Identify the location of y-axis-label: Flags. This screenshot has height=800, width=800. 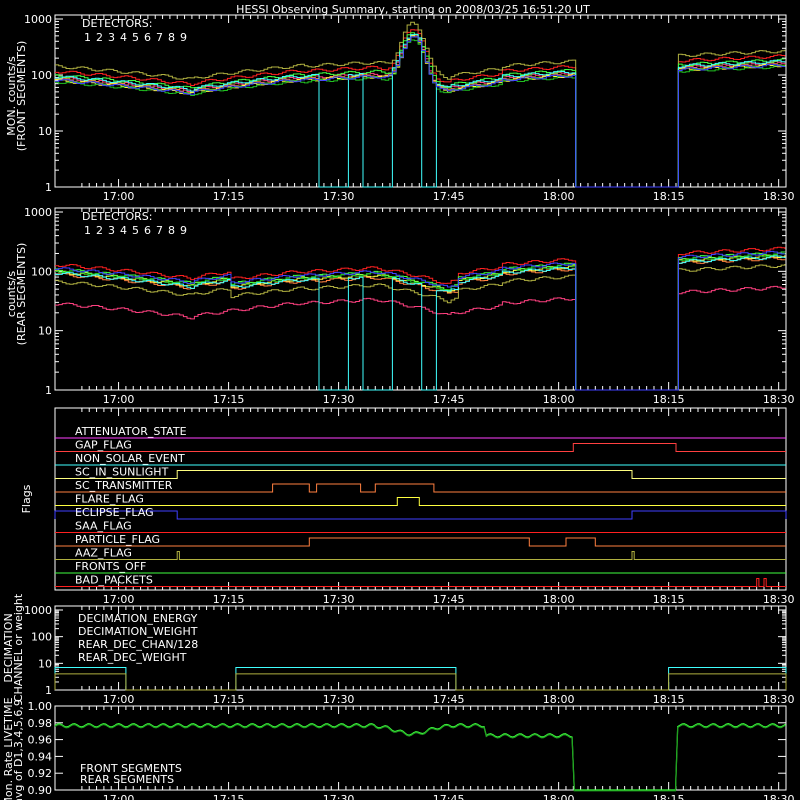
(26, 498).